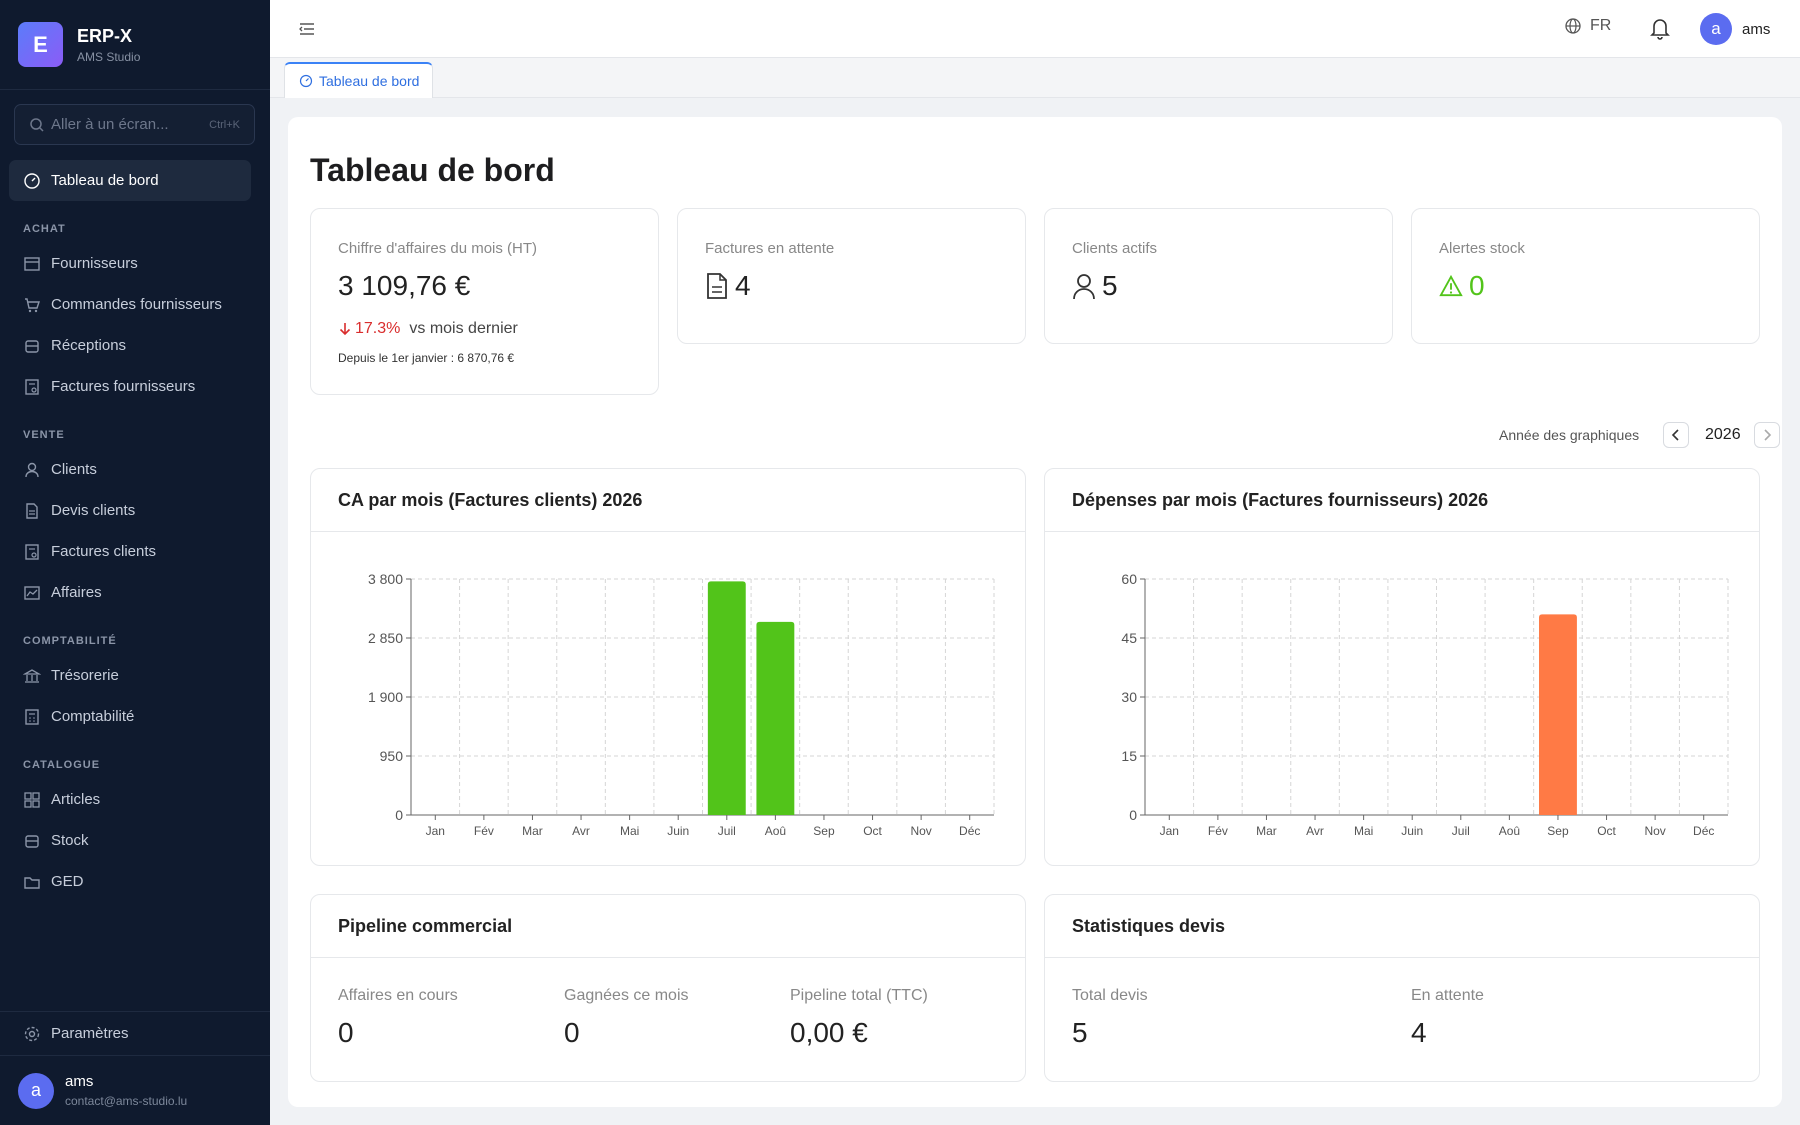 Image resolution: width=1800 pixels, height=1125 pixels. I want to click on brand-logo: E, so click(40, 44).